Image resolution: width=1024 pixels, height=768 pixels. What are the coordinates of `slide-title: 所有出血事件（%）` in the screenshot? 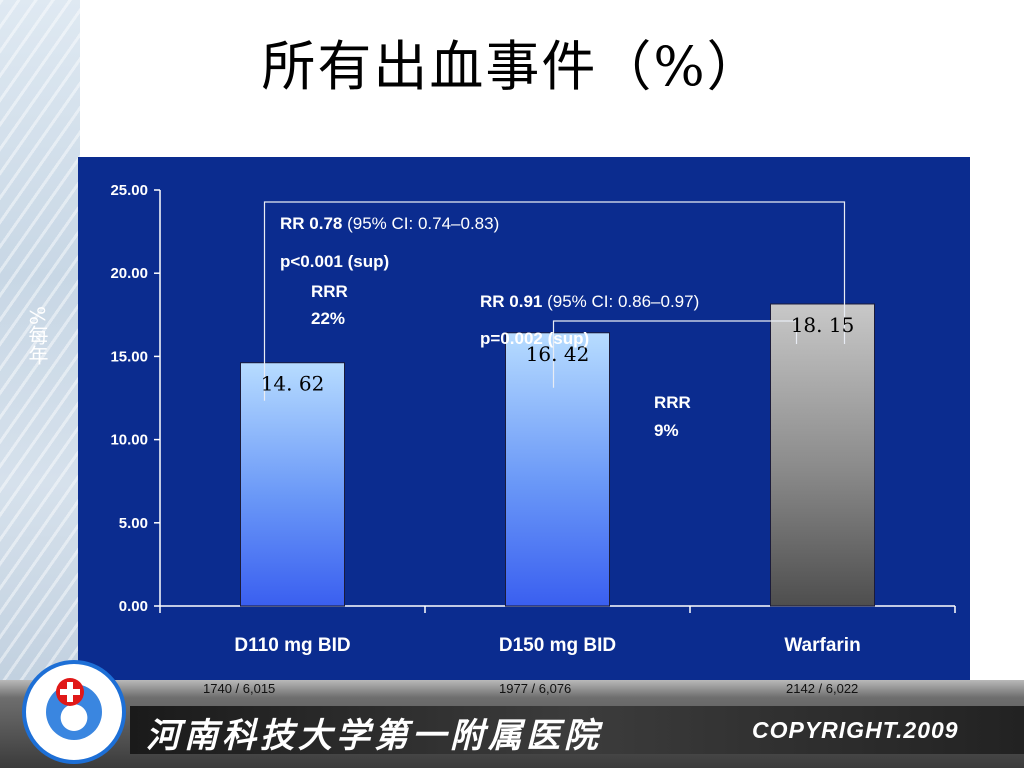 It's located at (512, 66).